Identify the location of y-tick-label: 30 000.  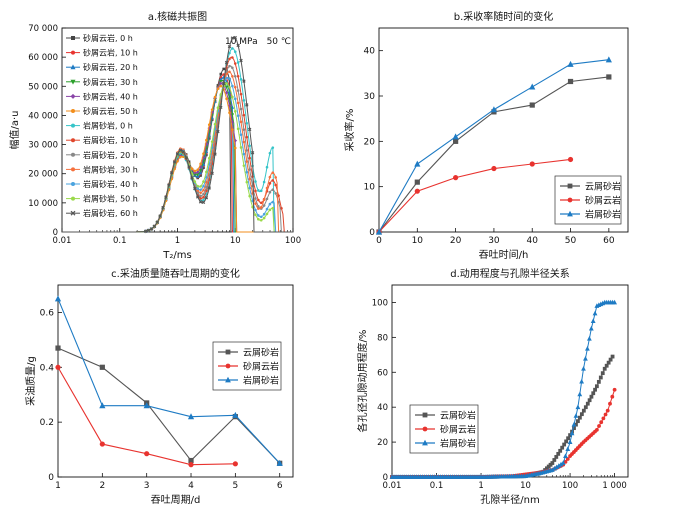
(43, 146).